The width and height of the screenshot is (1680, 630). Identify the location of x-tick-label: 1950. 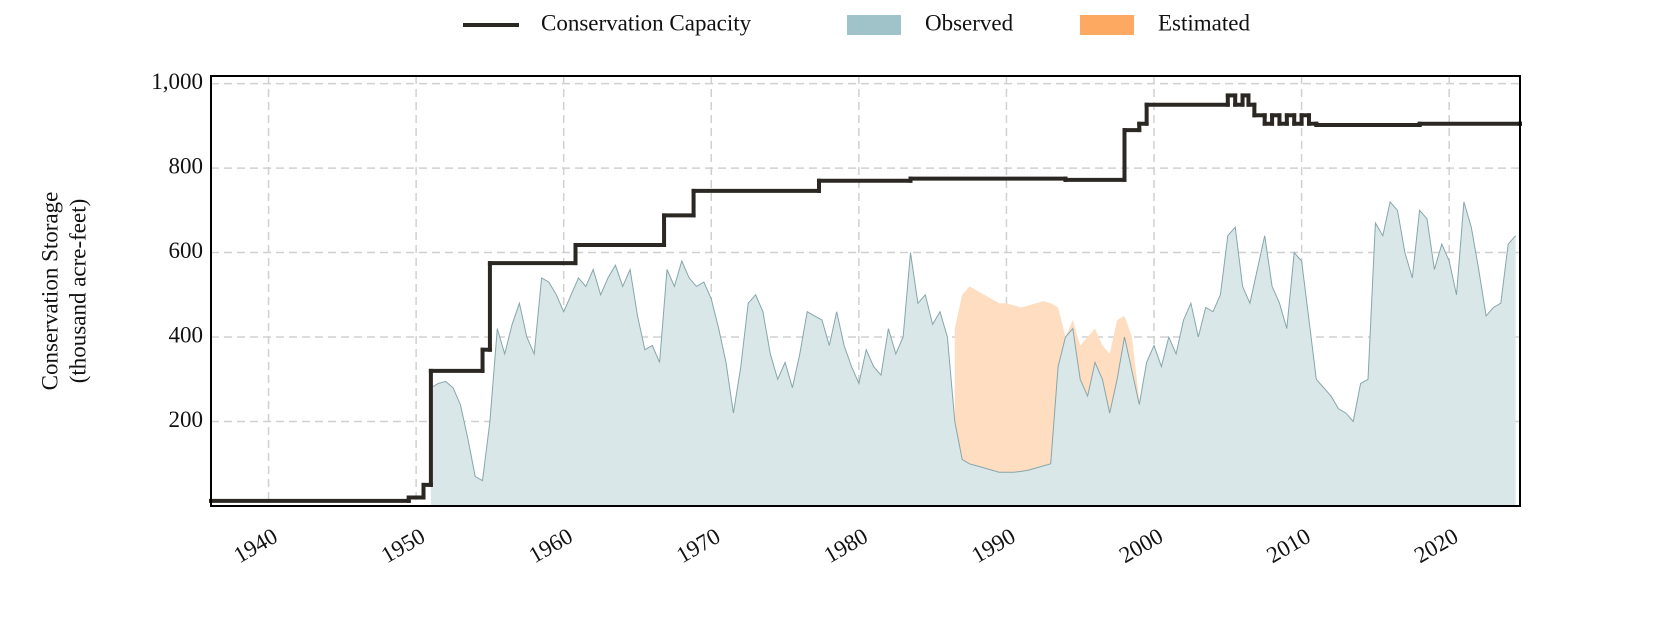
(403, 545).